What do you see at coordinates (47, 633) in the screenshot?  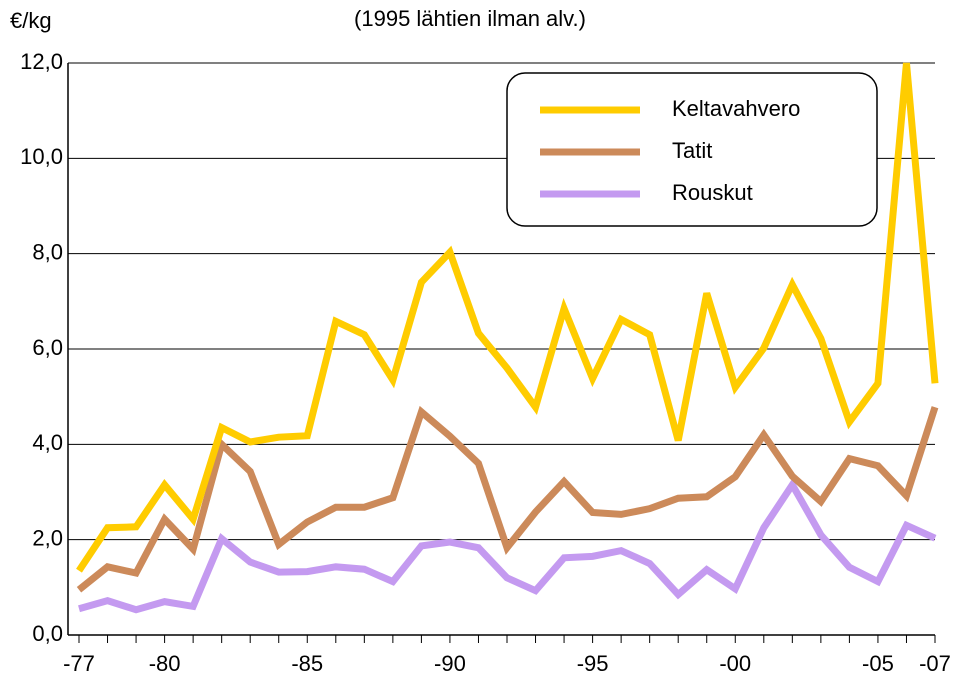 I see `y-tick-label: 0,0` at bounding box center [47, 633].